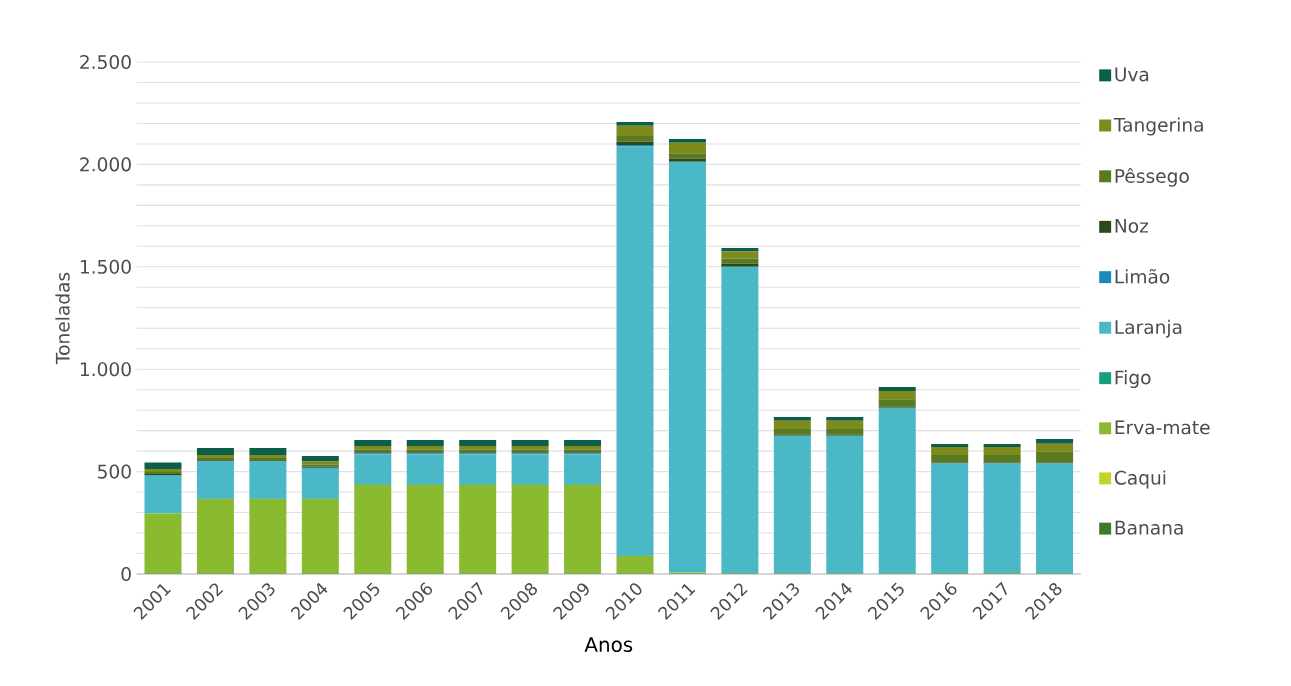 This screenshot has width=1291, height=686. What do you see at coordinates (1140, 479) in the screenshot?
I see `legend-label: Caqui` at bounding box center [1140, 479].